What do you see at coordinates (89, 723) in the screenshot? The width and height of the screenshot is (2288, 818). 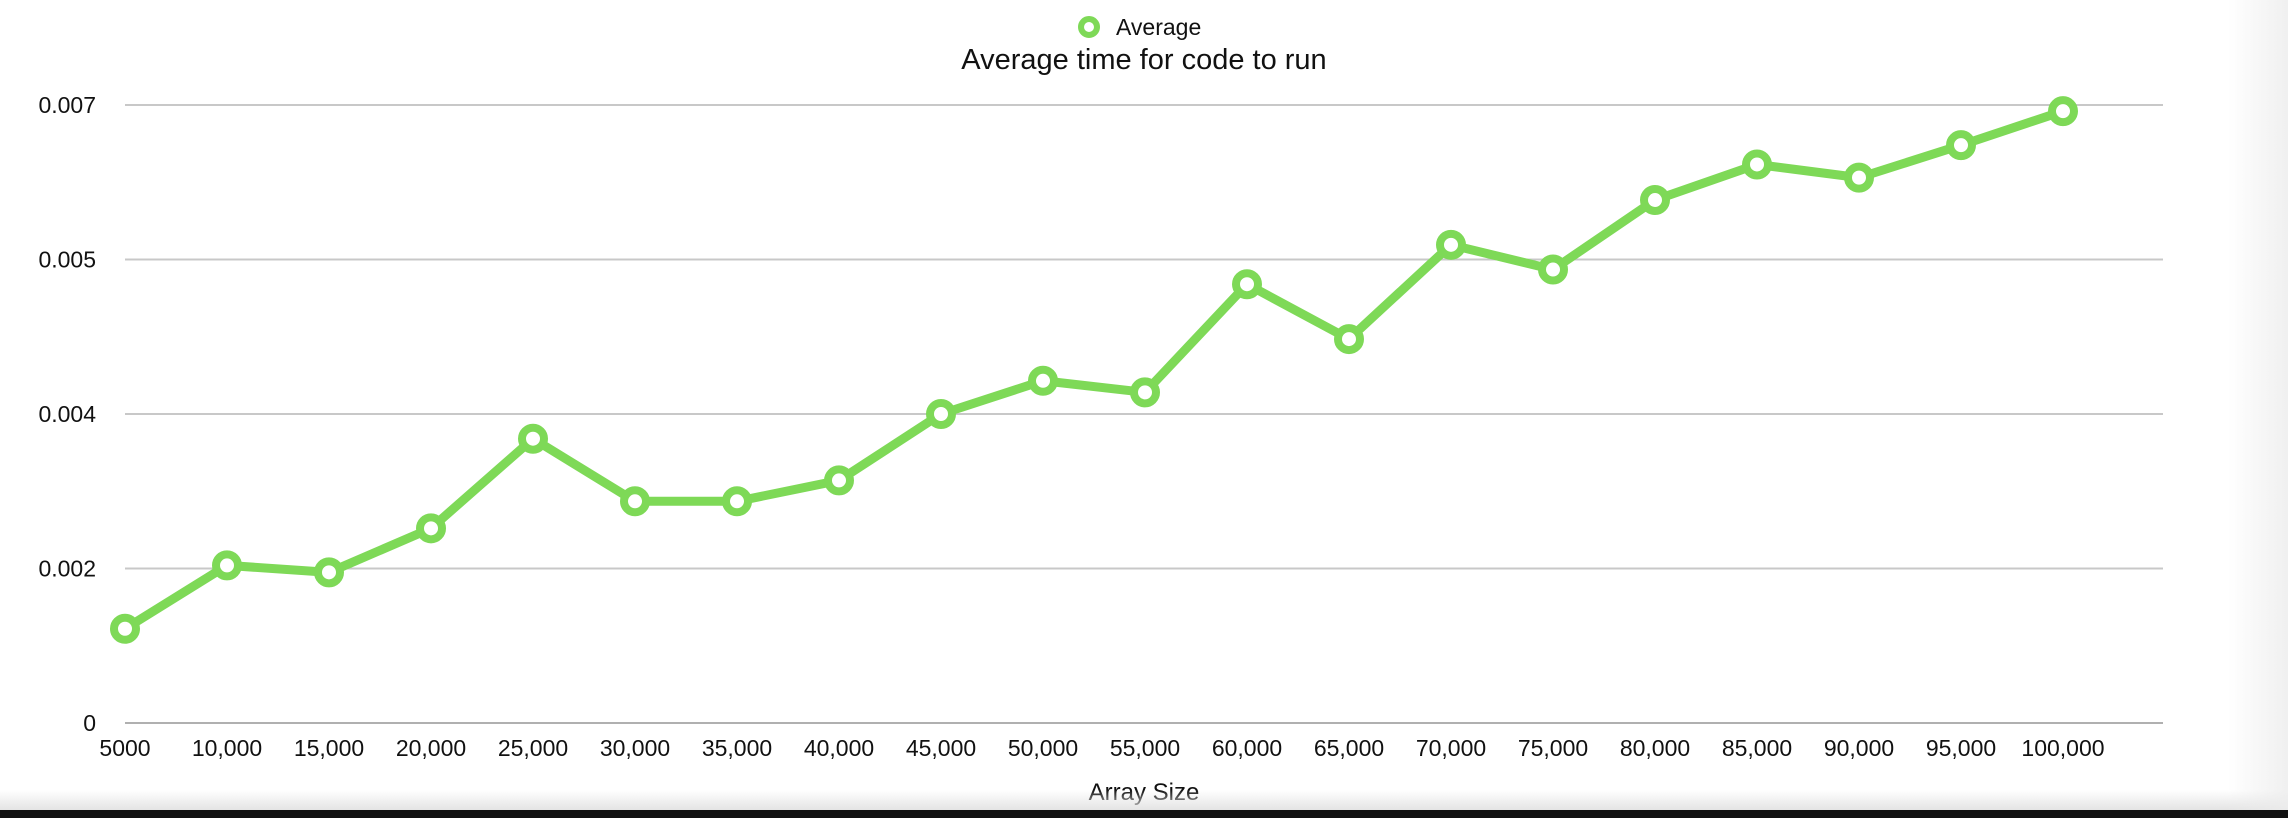 I see `y-tick-label: 0` at bounding box center [89, 723].